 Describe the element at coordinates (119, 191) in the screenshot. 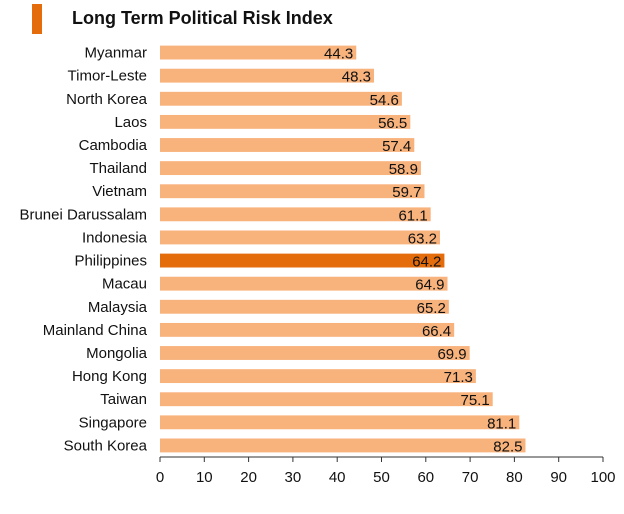

I see `category-label: Vietnam` at that location.